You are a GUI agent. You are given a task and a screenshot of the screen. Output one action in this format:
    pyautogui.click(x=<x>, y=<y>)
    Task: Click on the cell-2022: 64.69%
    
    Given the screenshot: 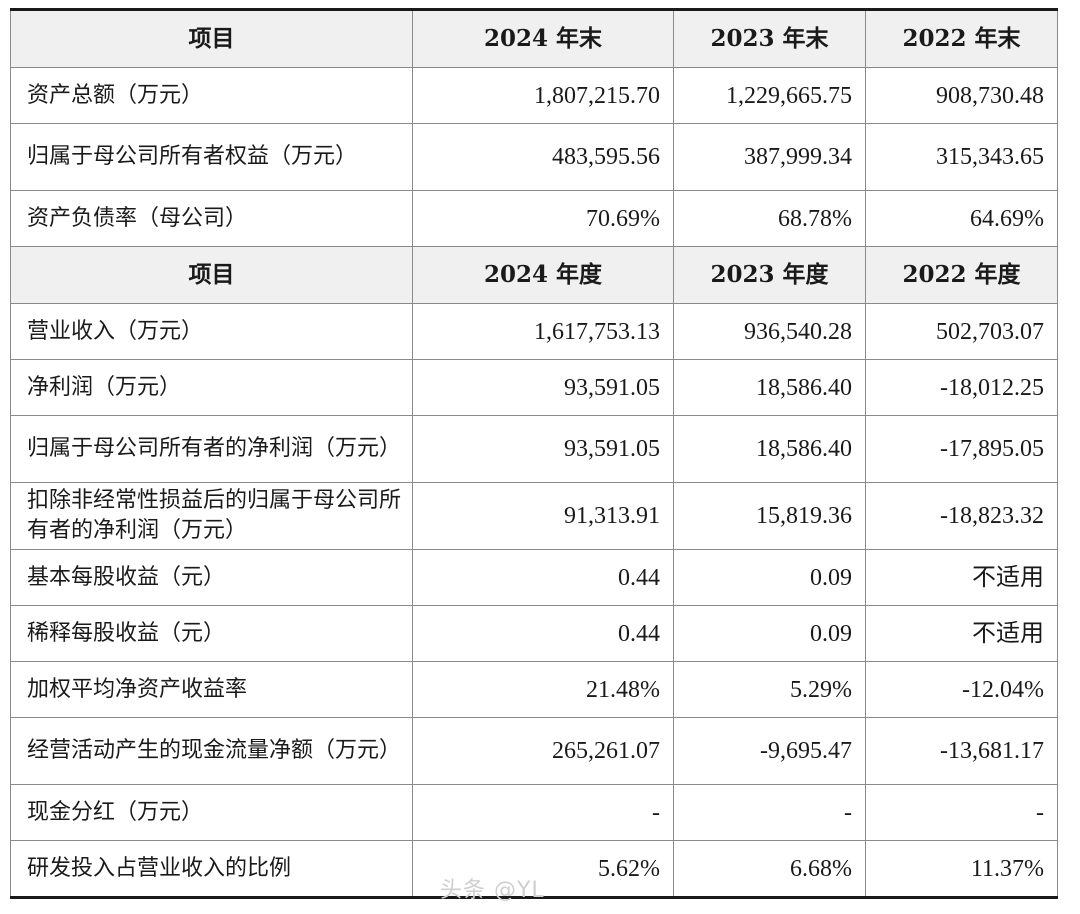 What is the action you would take?
    pyautogui.click(x=961, y=218)
    